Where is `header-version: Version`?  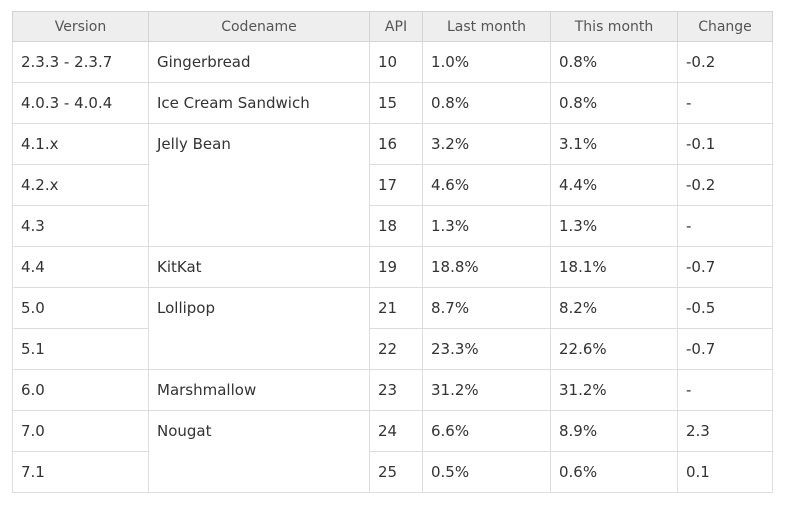 header-version: Version is located at coordinates (80, 26).